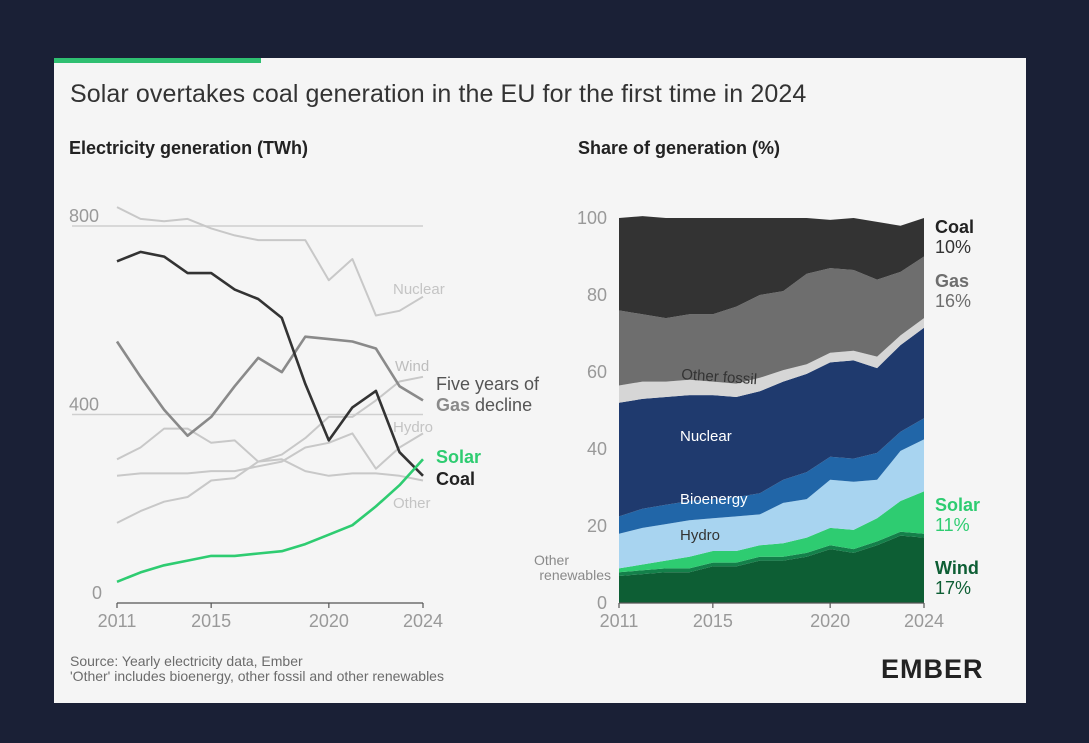 The image size is (1089, 743). Describe the element at coordinates (501, 405) in the screenshot. I see `gas-callout-rest: decline` at that location.